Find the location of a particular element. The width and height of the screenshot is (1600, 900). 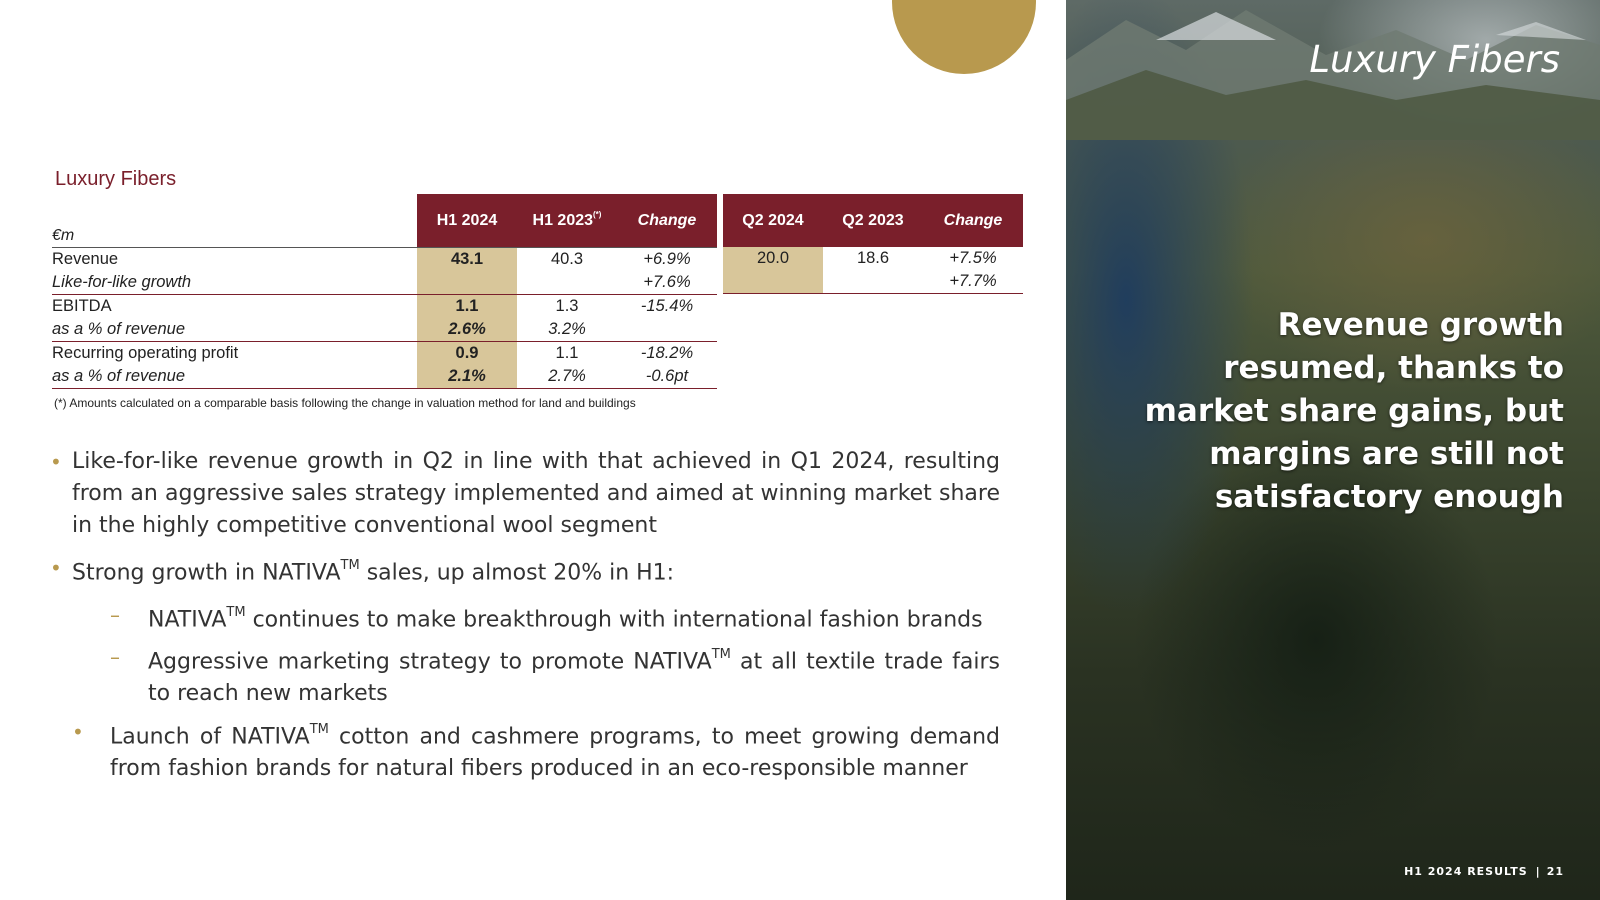

table-row: 20.0 18.6 +7.5% is located at coordinates (873, 258).